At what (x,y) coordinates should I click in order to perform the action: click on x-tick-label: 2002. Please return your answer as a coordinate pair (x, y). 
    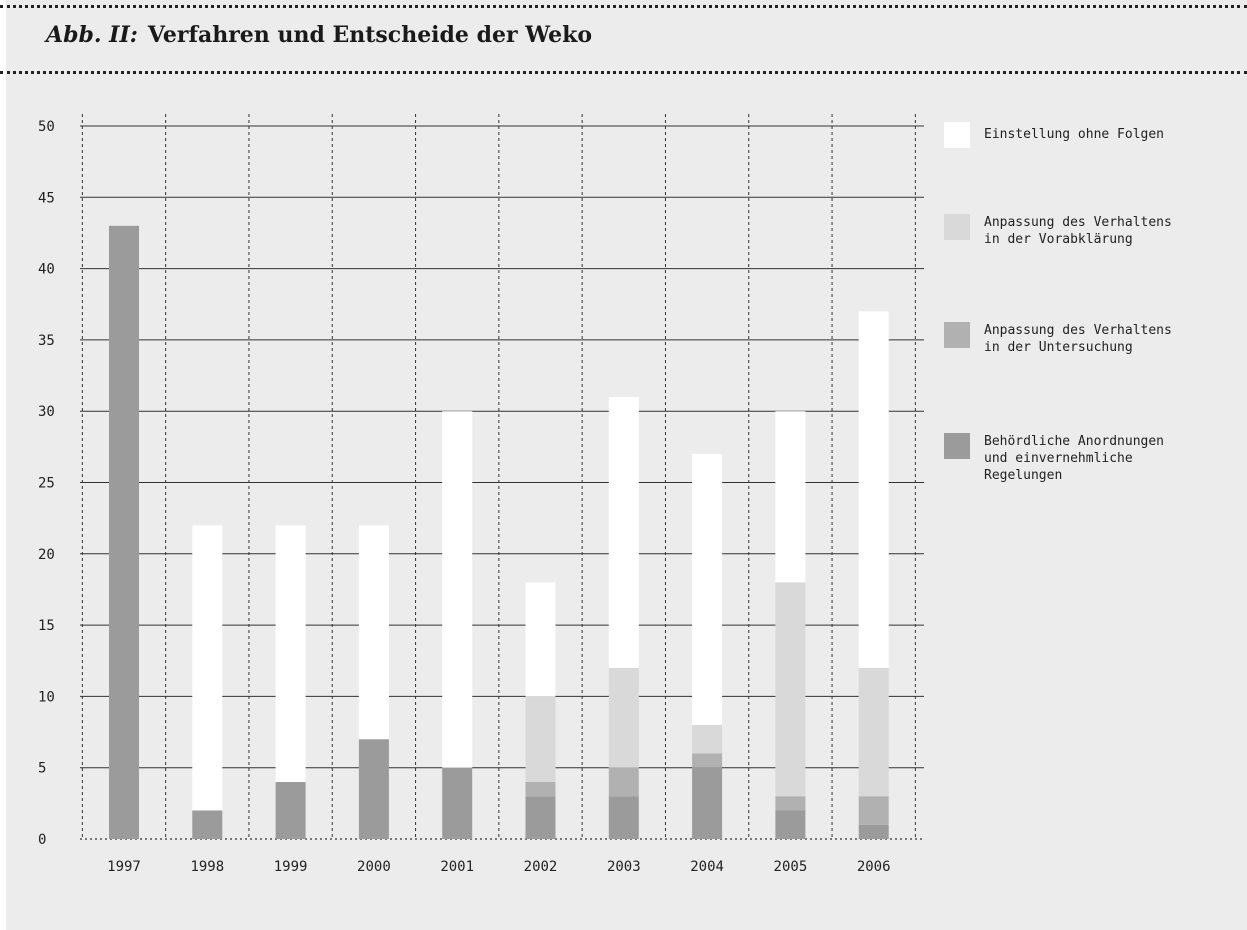
    Looking at the image, I should click on (541, 867).